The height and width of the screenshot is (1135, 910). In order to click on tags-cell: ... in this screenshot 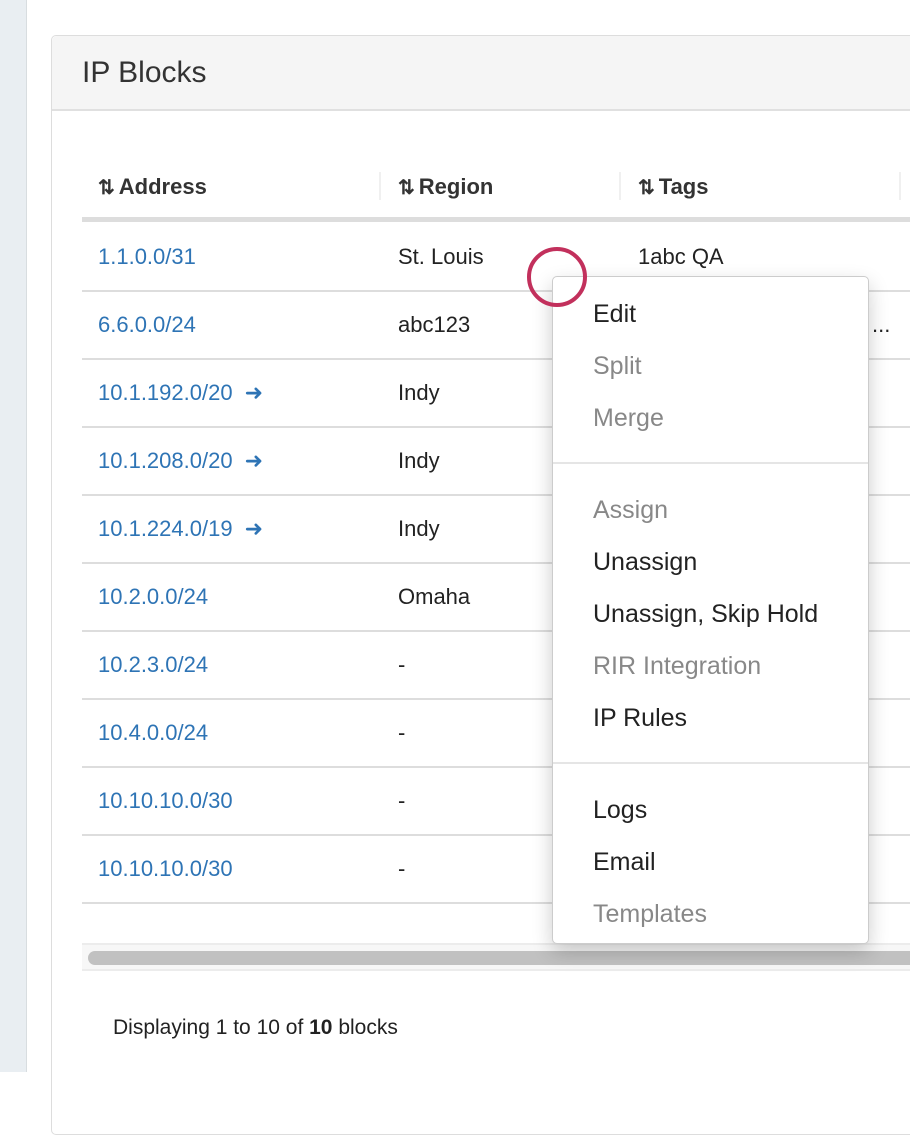, I will do `click(881, 324)`.